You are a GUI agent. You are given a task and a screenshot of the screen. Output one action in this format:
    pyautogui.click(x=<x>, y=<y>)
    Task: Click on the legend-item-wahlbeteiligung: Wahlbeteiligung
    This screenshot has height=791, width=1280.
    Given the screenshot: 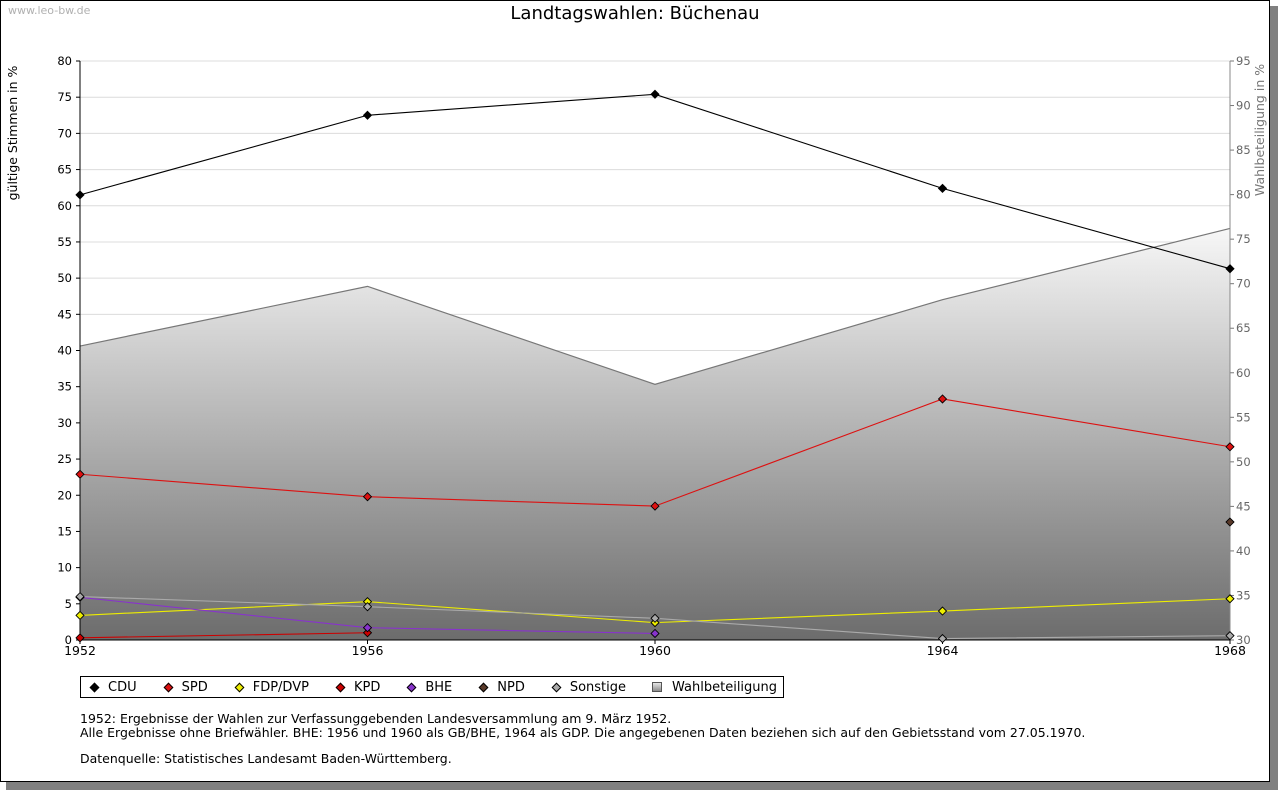 What is the action you would take?
    pyautogui.click(x=712, y=687)
    